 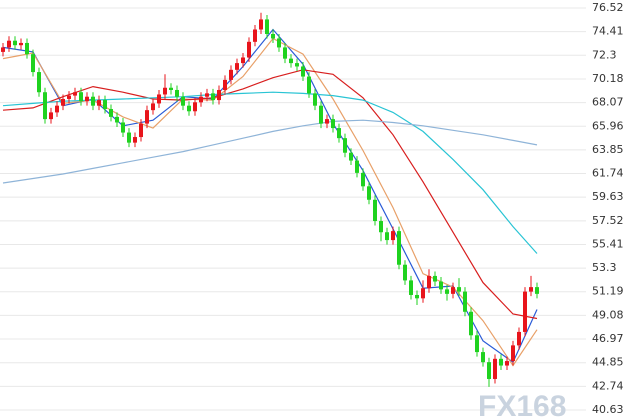 I want to click on y-tick-label: 55.41, so click(x=608, y=243).